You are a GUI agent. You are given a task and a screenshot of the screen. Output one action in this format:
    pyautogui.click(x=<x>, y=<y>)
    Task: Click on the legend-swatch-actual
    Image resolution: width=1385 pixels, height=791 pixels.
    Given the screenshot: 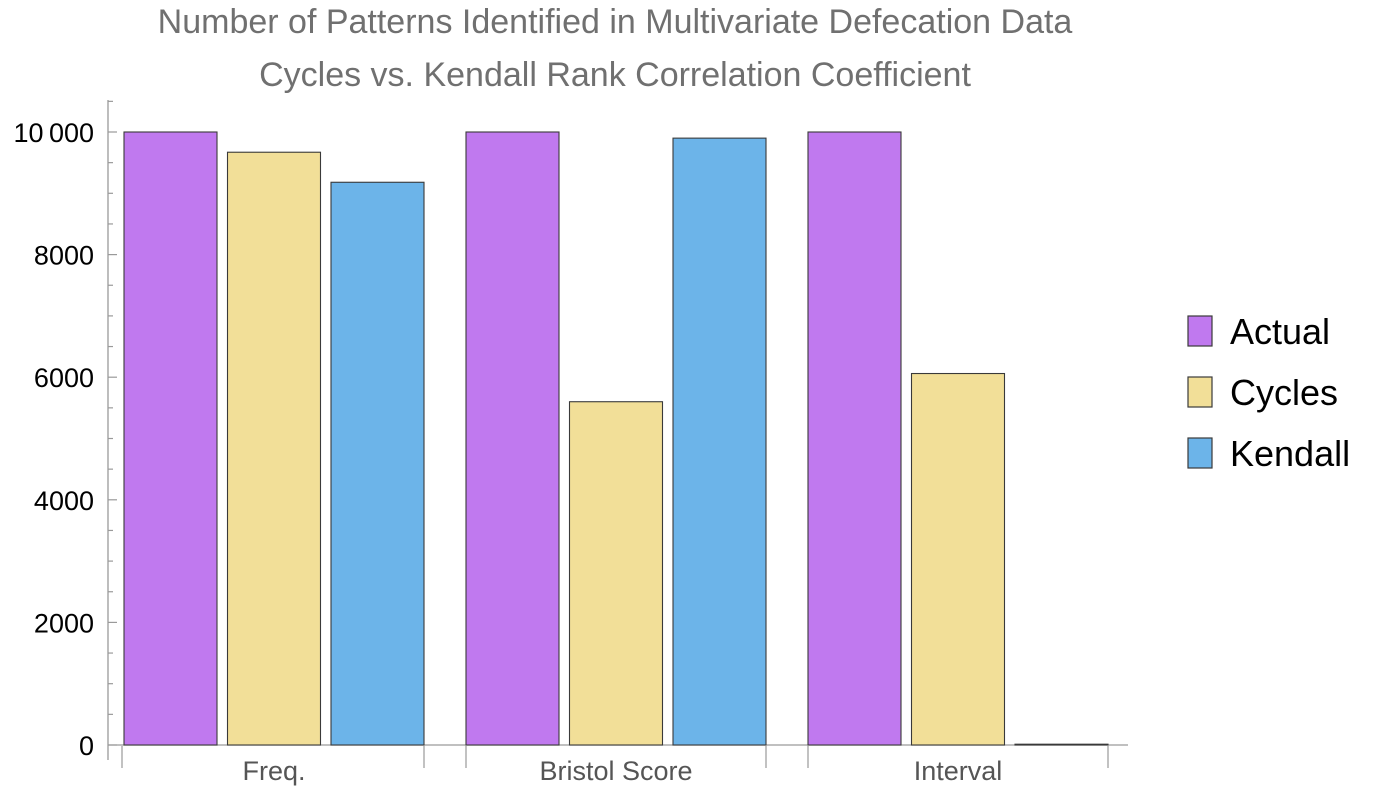 What is the action you would take?
    pyautogui.click(x=1200, y=331)
    